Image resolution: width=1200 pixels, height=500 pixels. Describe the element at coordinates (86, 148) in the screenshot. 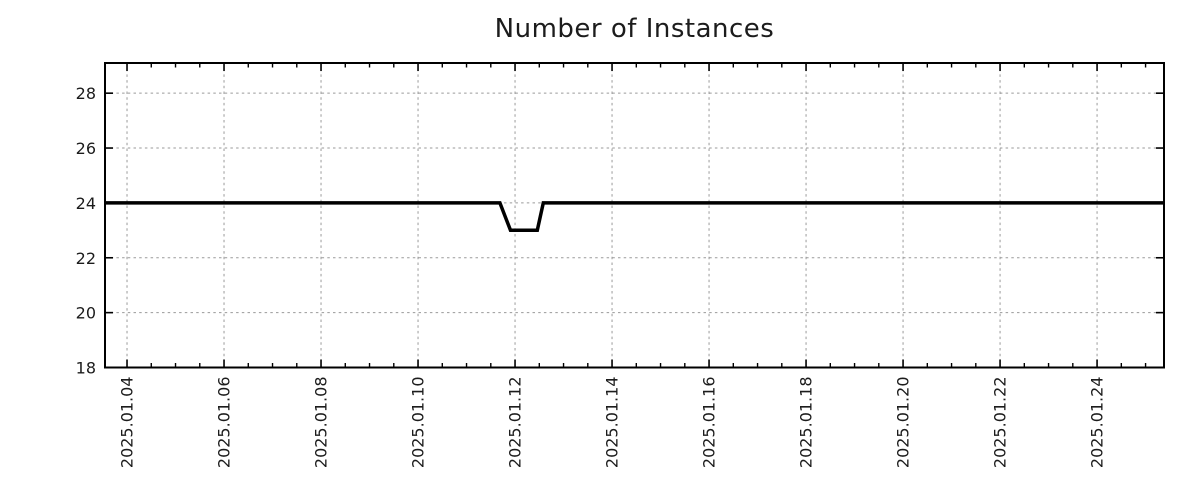

I see `y-tick-label: 26` at that location.